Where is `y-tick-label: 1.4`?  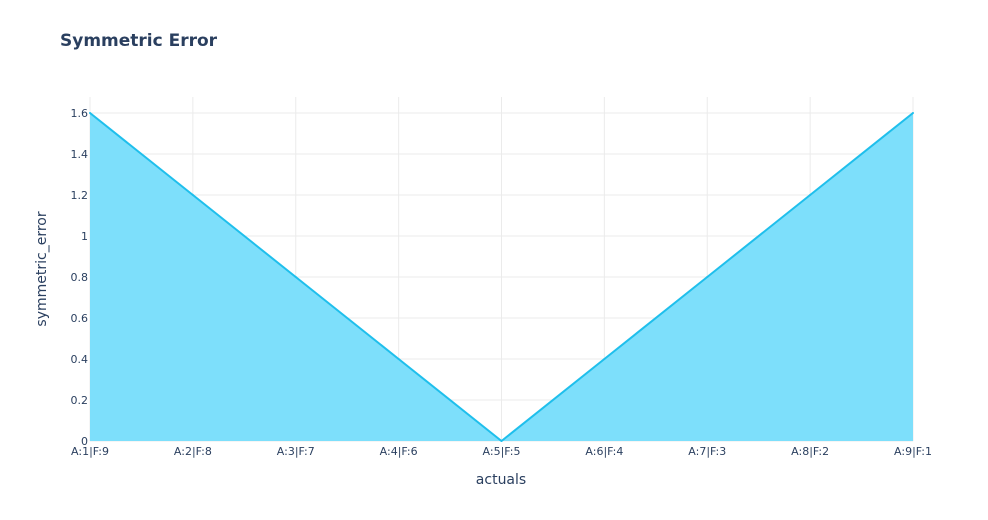 y-tick-label: 1.4 is located at coordinates (80, 154).